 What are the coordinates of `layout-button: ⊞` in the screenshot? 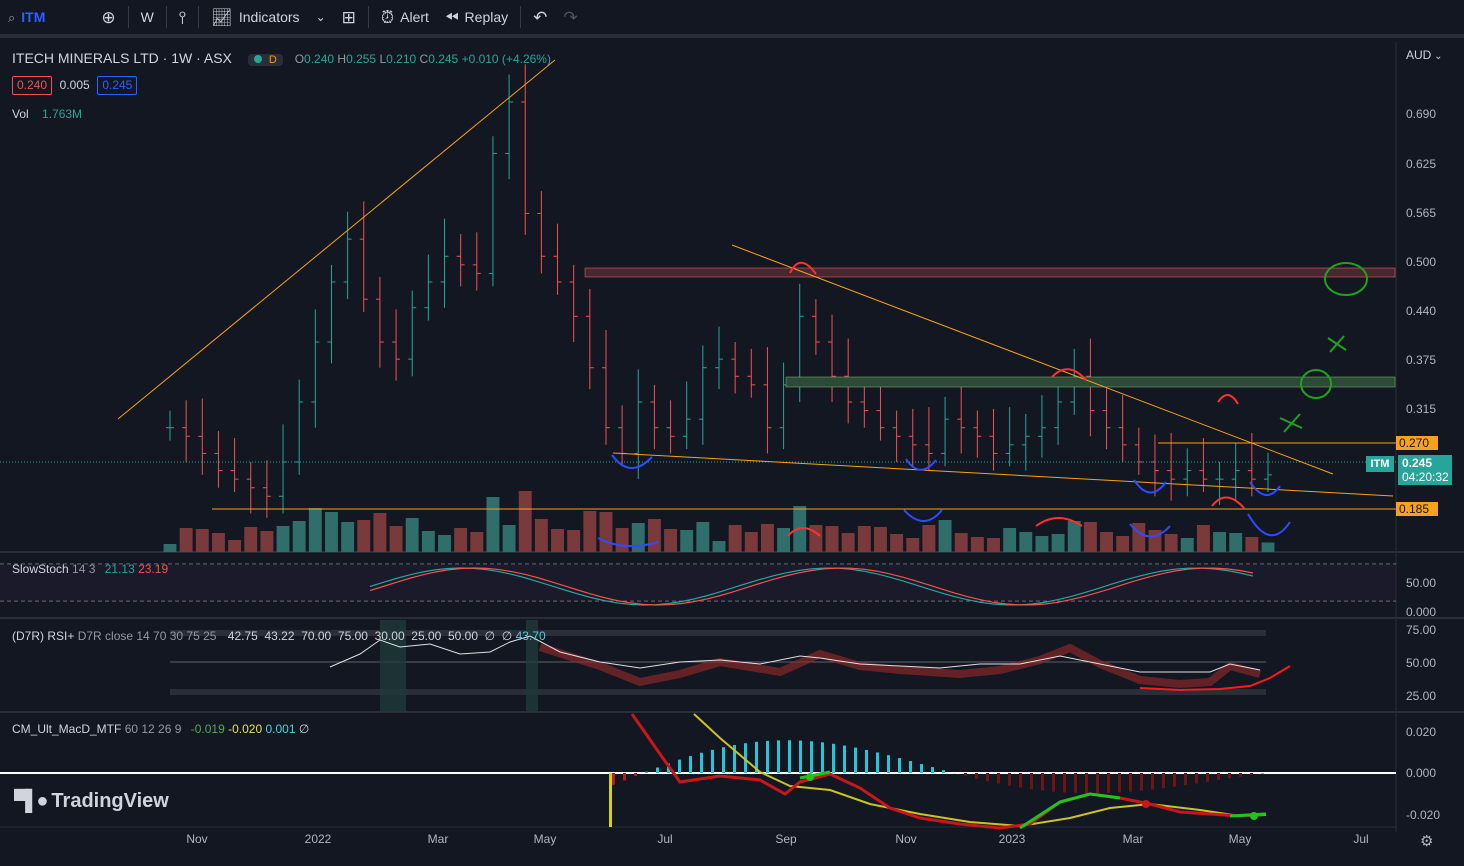 It's located at (349, 17).